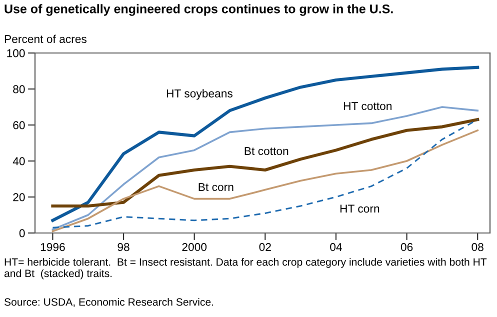  I want to click on series-label: Bt corn, so click(216, 187).